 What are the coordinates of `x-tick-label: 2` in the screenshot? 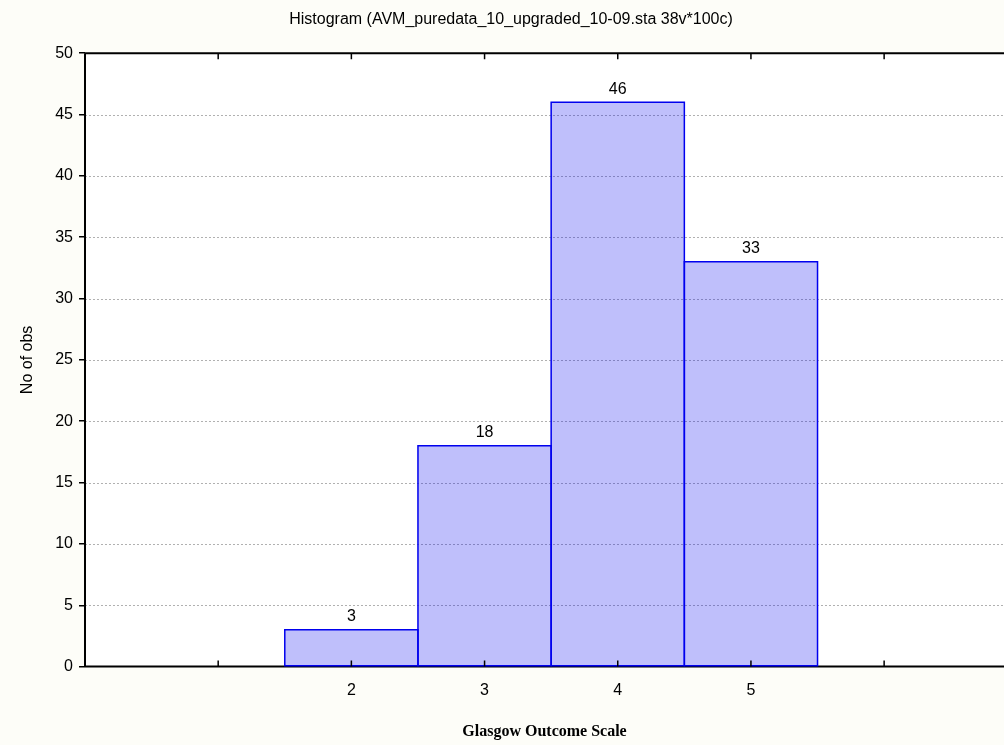 It's located at (351, 689).